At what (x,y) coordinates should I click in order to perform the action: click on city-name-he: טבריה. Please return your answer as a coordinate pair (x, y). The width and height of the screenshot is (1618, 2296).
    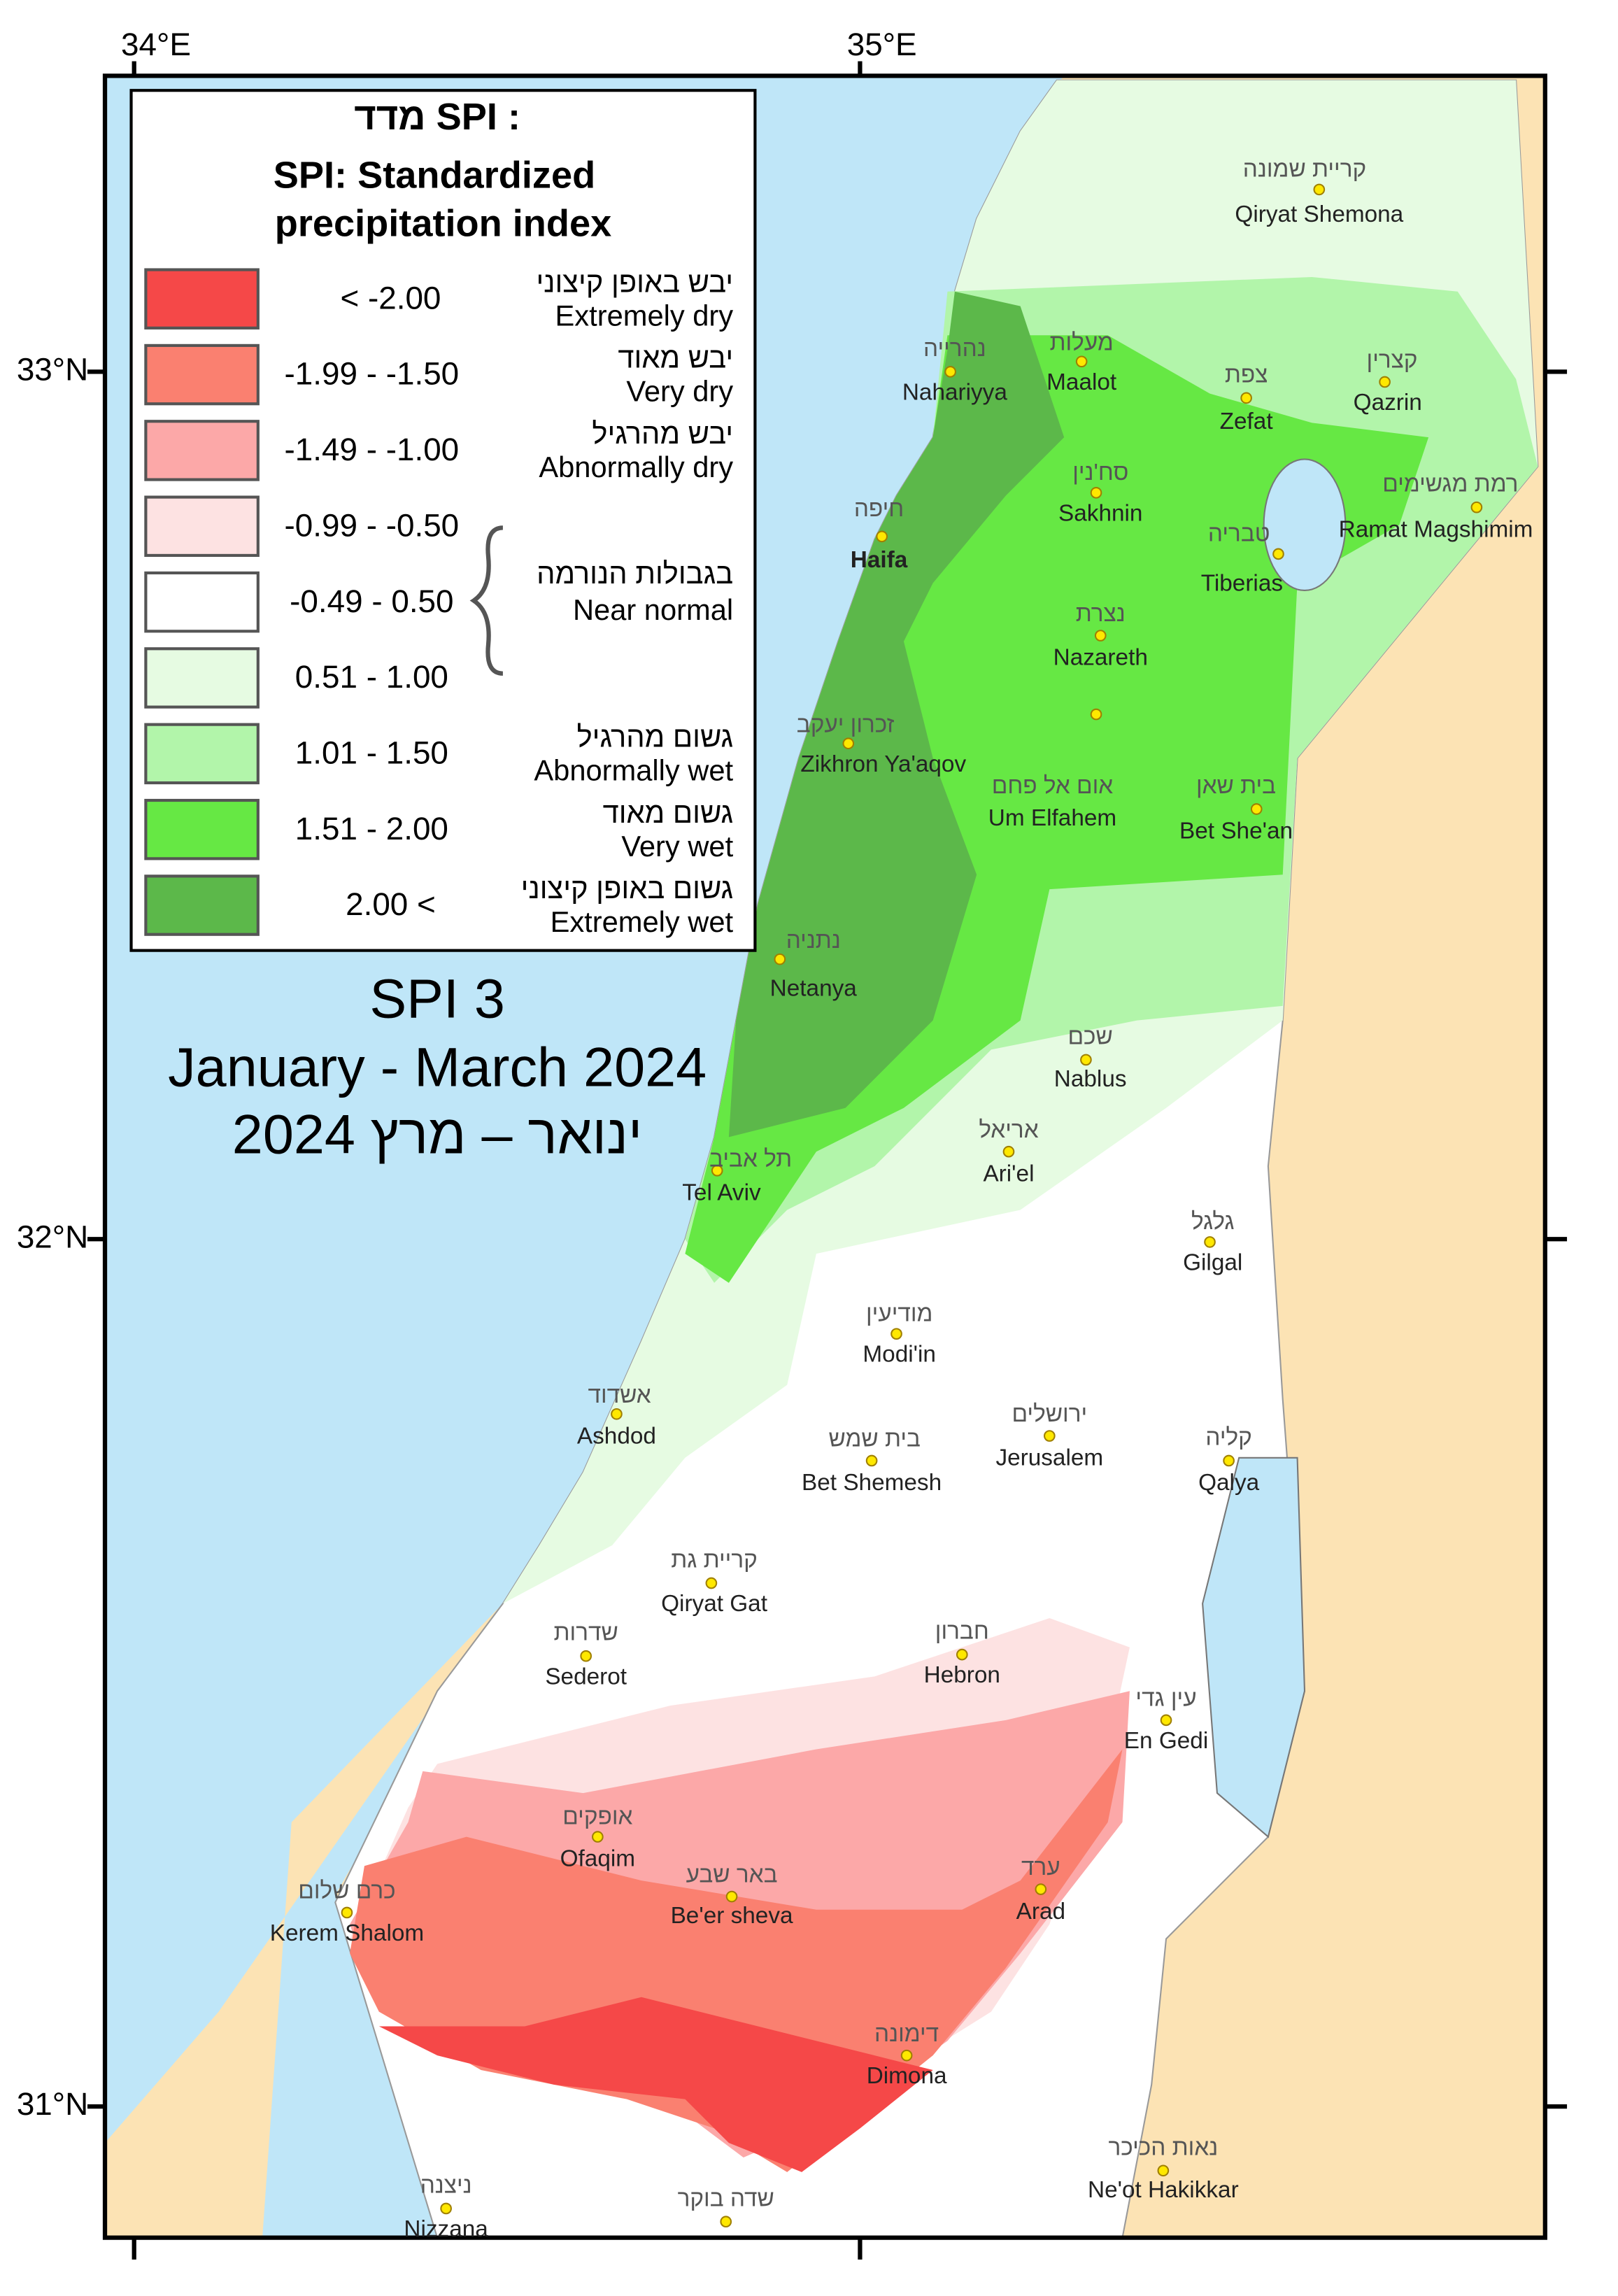
    Looking at the image, I should click on (1239, 534).